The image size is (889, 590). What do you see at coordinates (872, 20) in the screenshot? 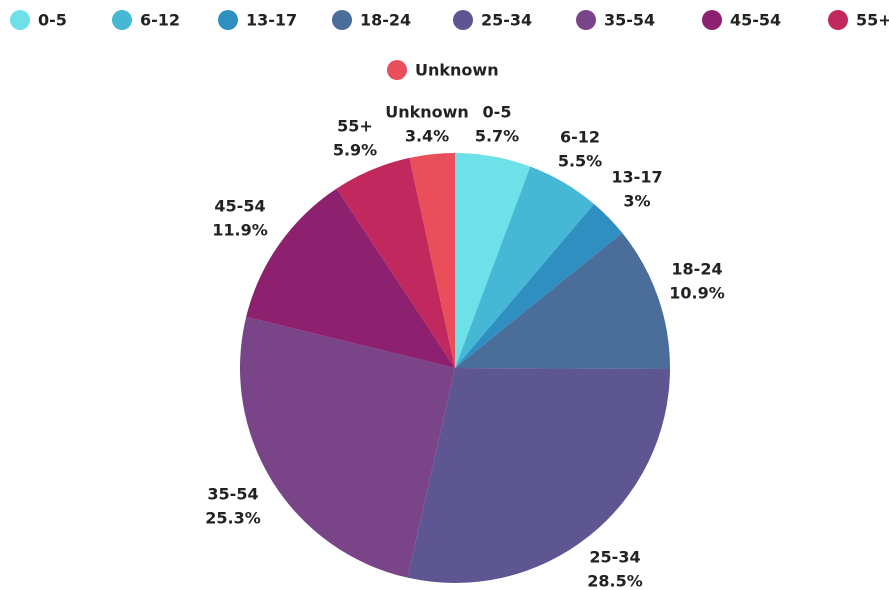
I see `legend-label: 55+` at bounding box center [872, 20].